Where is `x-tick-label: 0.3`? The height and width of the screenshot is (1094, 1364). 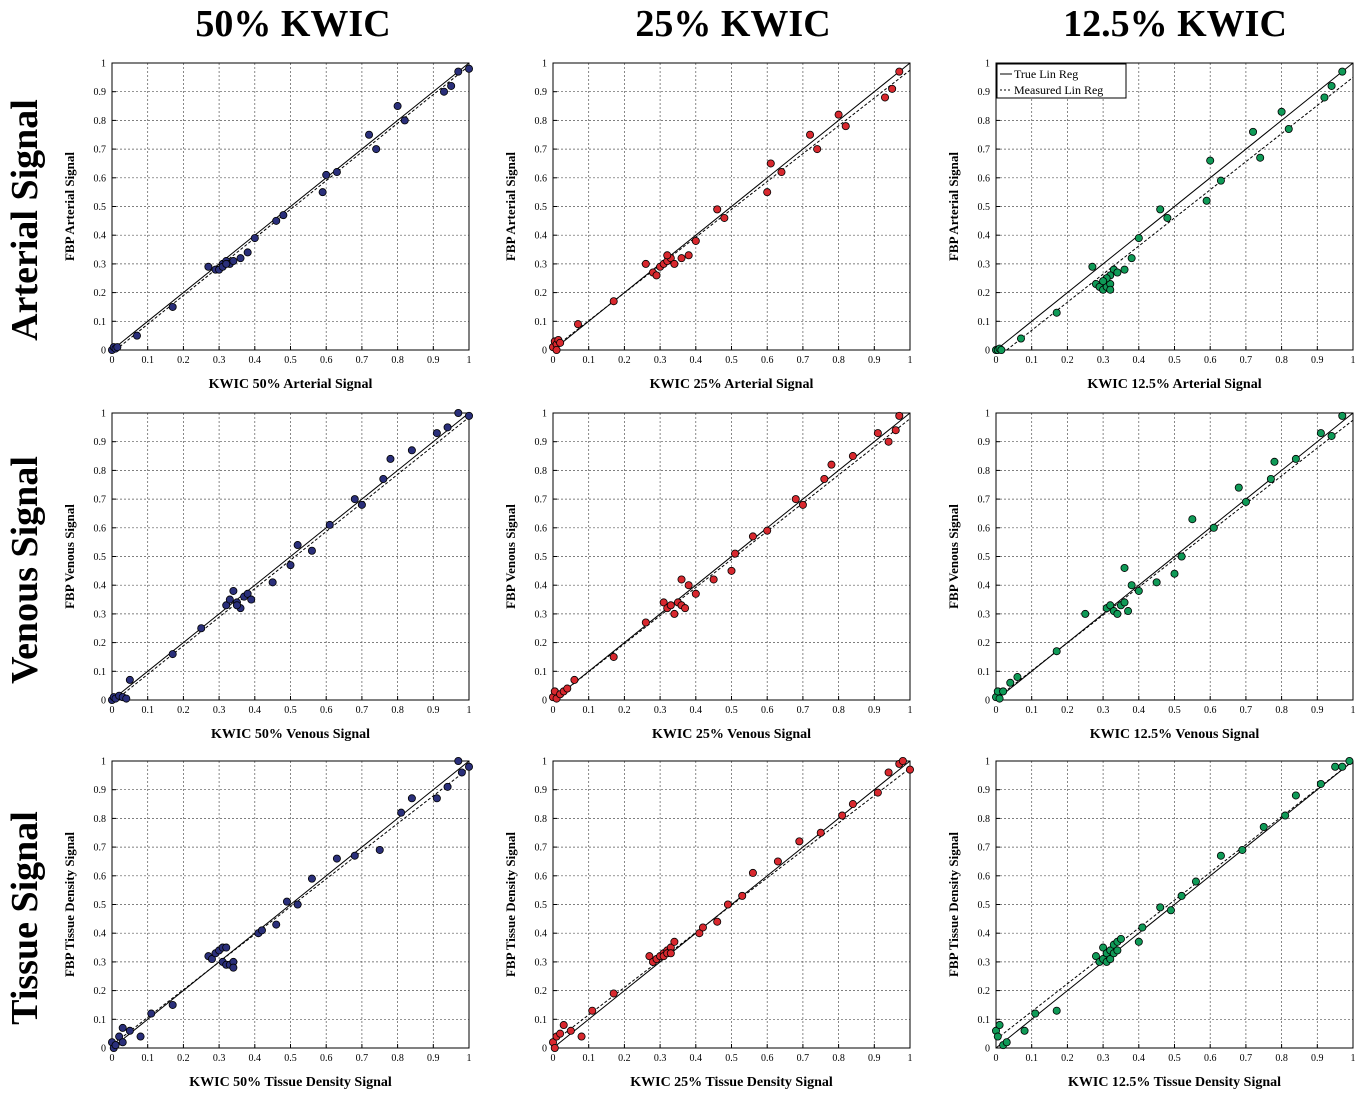
x-tick-label: 0.3 is located at coordinates (1103, 1058).